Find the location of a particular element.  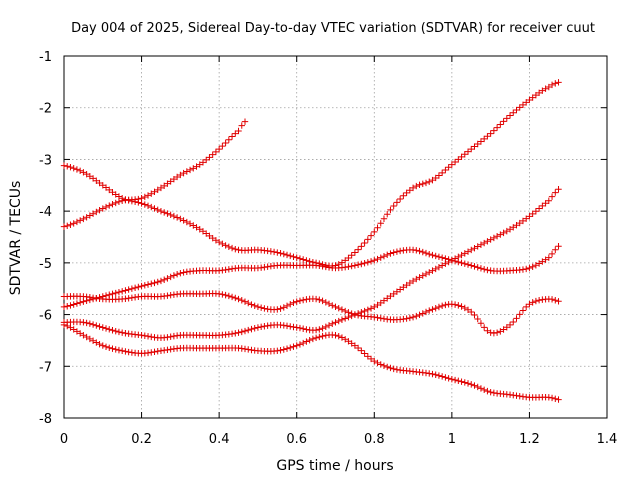

x-axis-tick-labels: 0 0.2 0.4 0.6 0.8 1 1.2 1.4 is located at coordinates (338, 439).